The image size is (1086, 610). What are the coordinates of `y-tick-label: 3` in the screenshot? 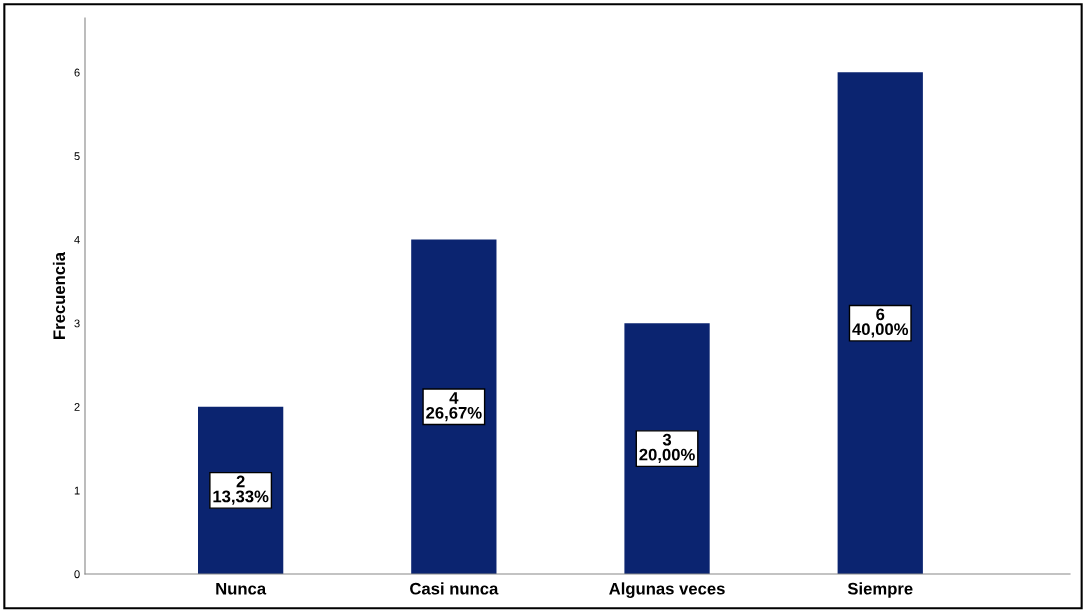 It's located at (77, 323).